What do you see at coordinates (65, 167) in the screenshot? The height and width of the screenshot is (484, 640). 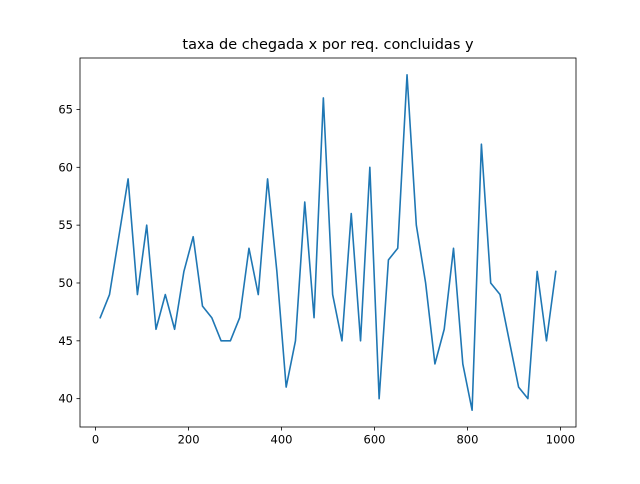 I see `y-tick-label: 60` at bounding box center [65, 167].